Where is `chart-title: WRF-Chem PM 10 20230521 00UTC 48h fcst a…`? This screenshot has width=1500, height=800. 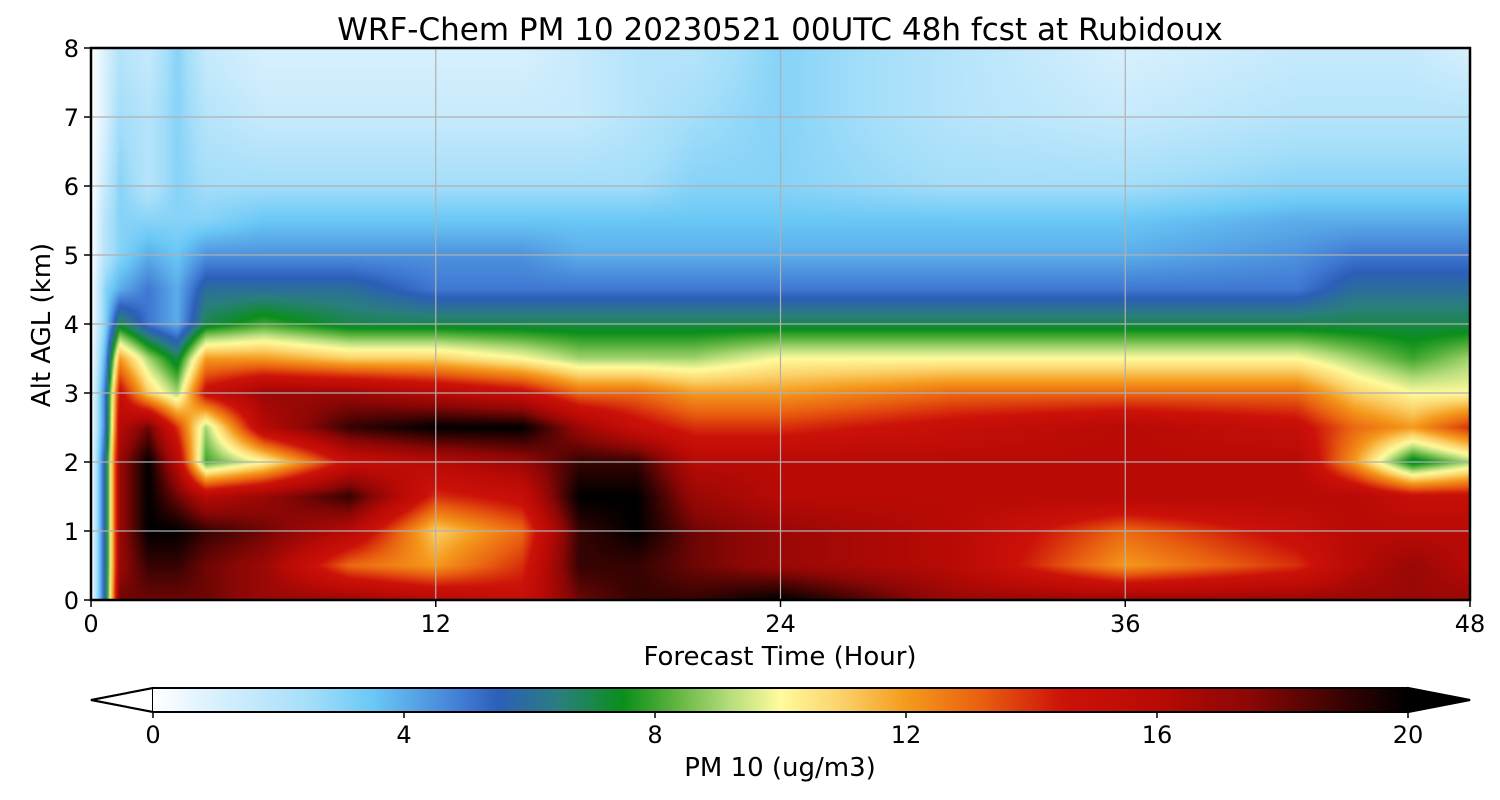
chart-title: WRF-Chem PM 10 20230521 00UTC 48h fcst a… is located at coordinates (779, 30).